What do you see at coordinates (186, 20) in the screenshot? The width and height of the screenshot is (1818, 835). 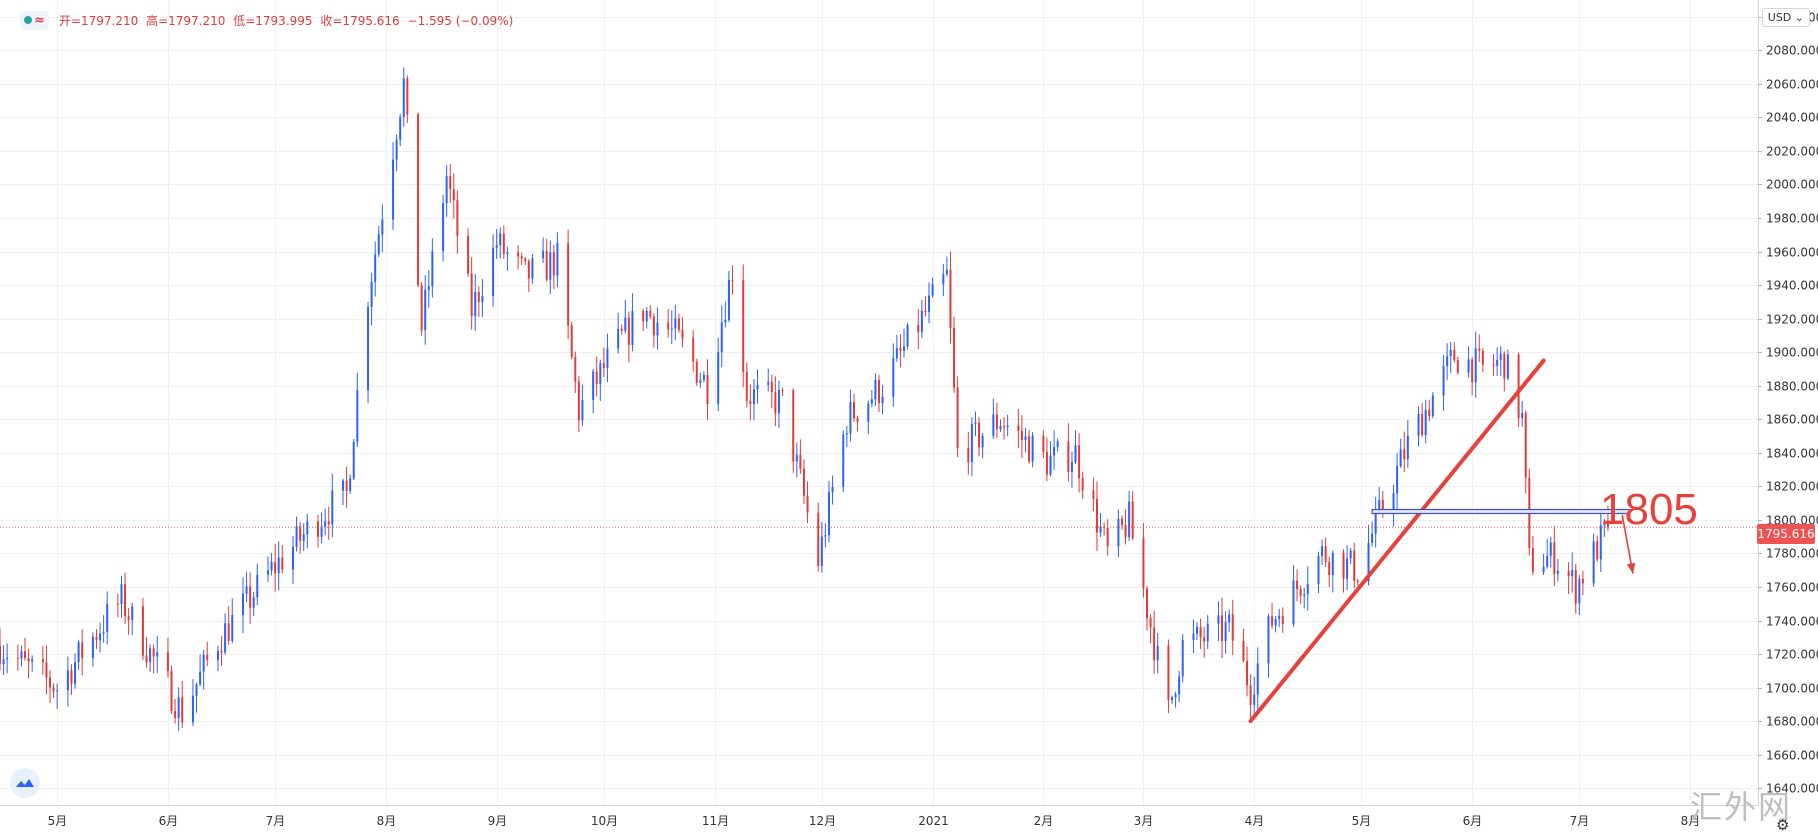 I see `high-value: 高=1797.210` at bounding box center [186, 20].